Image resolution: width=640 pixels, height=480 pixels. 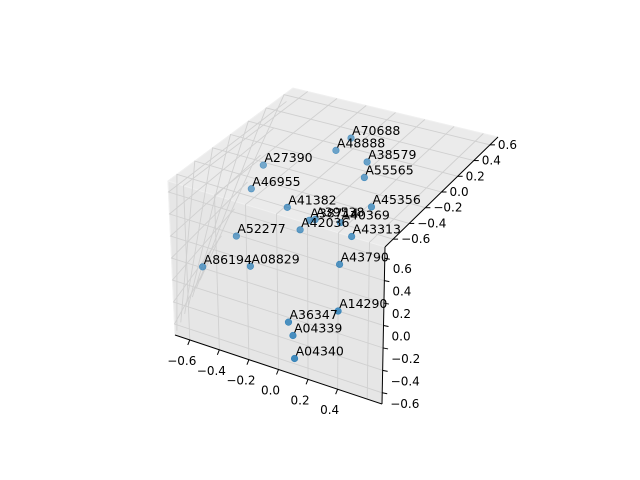 I want to click on x-tick-label: −0.2, so click(x=240, y=381).